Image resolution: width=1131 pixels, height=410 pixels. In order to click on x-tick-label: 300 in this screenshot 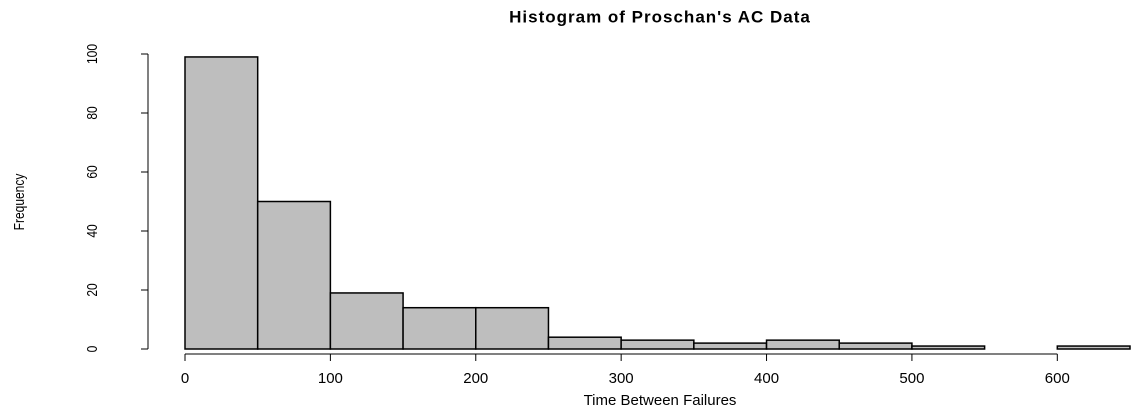, I will do `click(621, 378)`.